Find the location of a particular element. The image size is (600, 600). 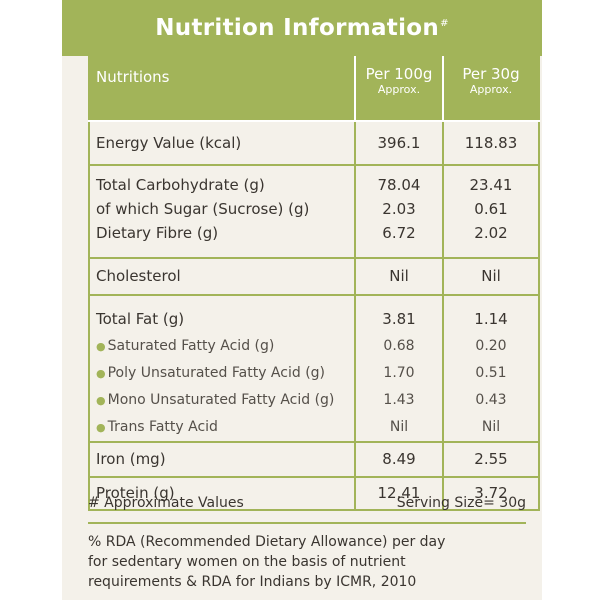

iron-per100-cell: 8.49 is located at coordinates (399, 459).